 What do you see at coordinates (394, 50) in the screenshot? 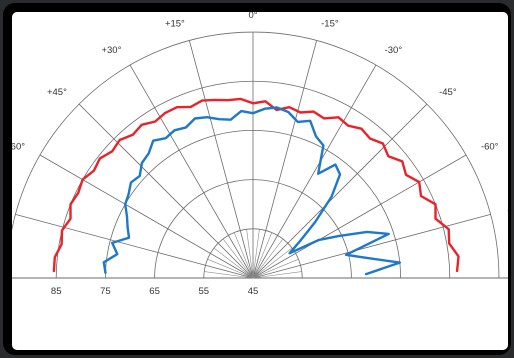
I see `angle-tick-label: -30°` at bounding box center [394, 50].